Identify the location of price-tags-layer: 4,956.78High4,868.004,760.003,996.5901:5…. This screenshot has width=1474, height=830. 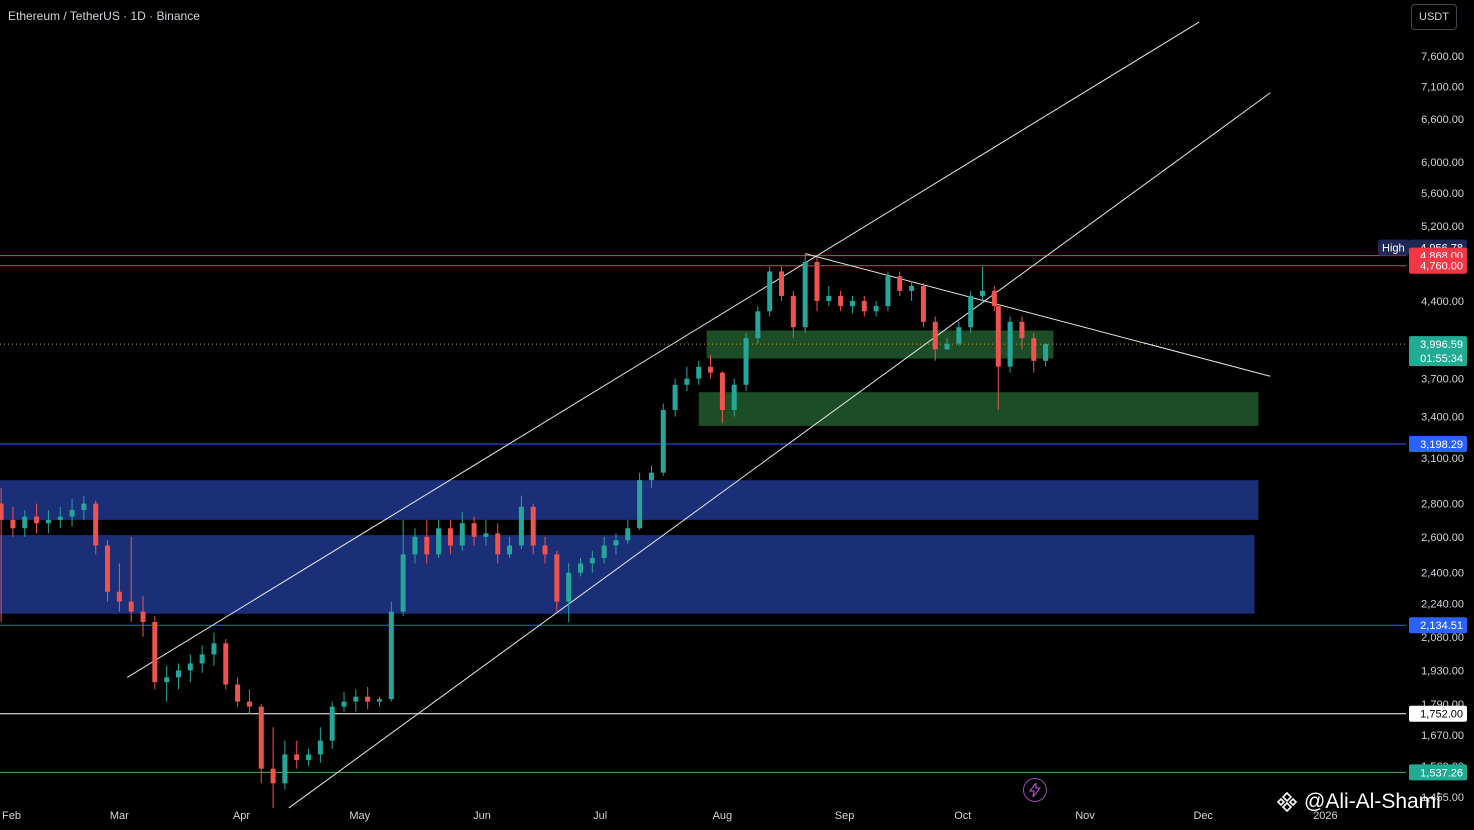
(1422, 510).